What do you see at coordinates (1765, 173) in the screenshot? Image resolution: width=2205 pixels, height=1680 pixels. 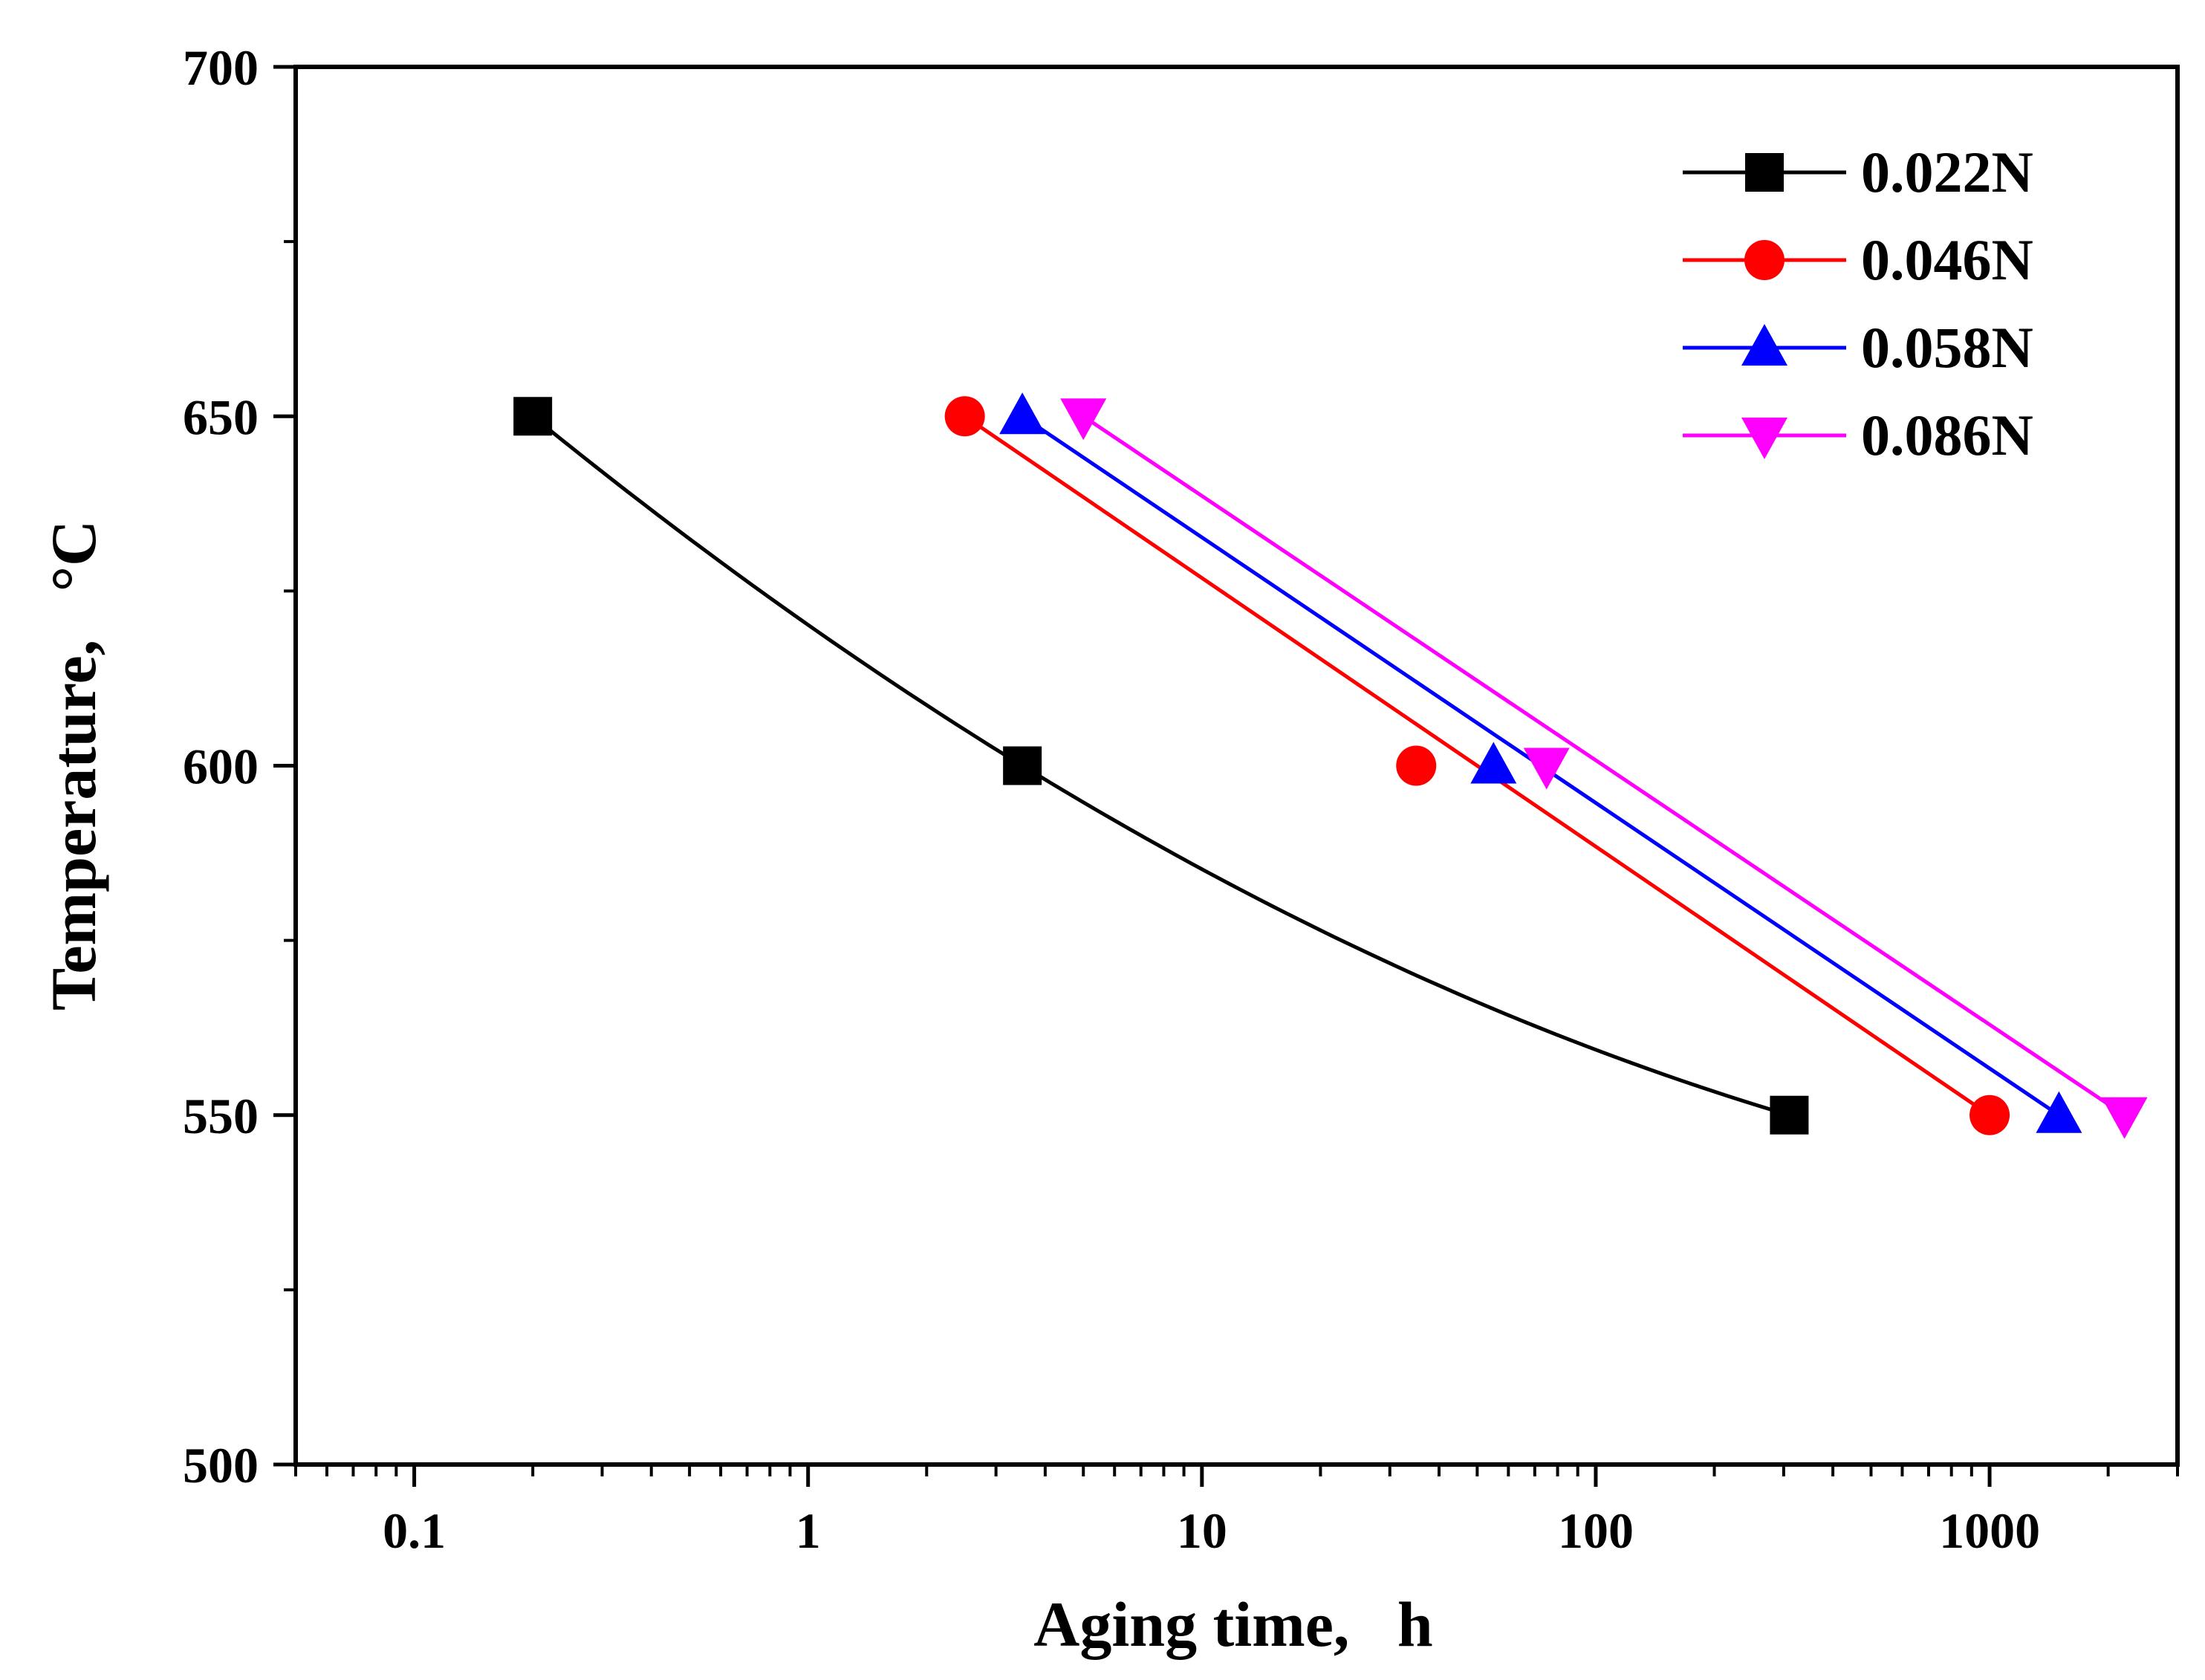 I see `legend-marker-0.022N` at bounding box center [1765, 173].